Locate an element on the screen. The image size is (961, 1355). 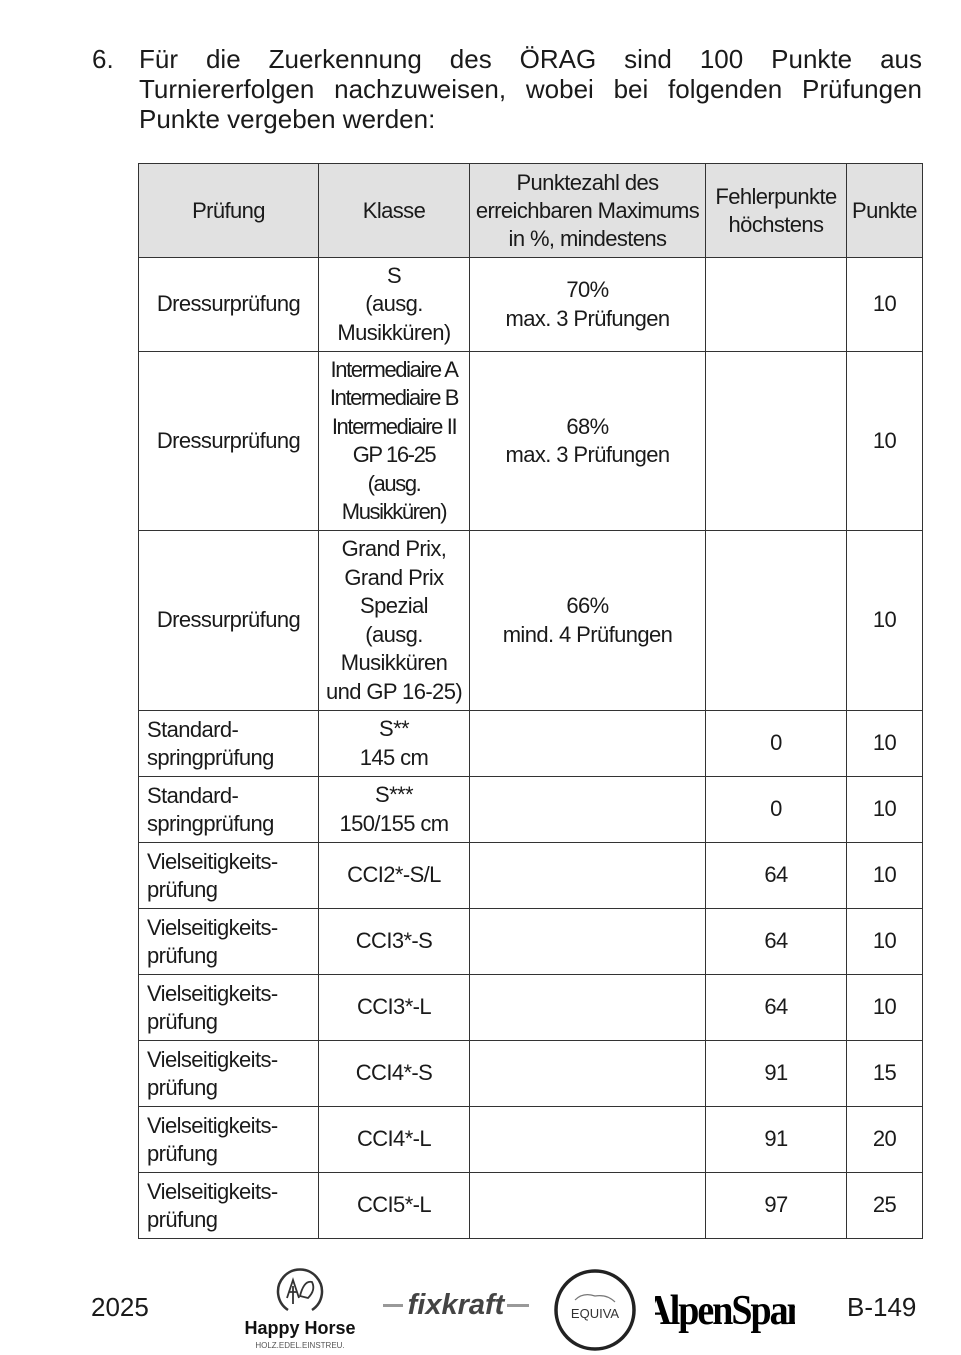
header-pruefung: Prüfung is located at coordinates (228, 210).